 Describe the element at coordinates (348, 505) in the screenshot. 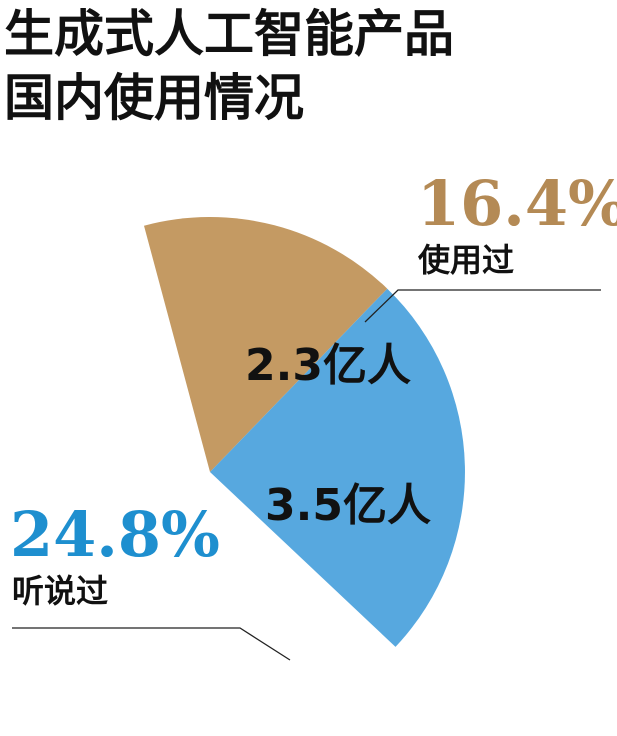

I see `slice-inner-label-heard: 3.5亿人` at that location.